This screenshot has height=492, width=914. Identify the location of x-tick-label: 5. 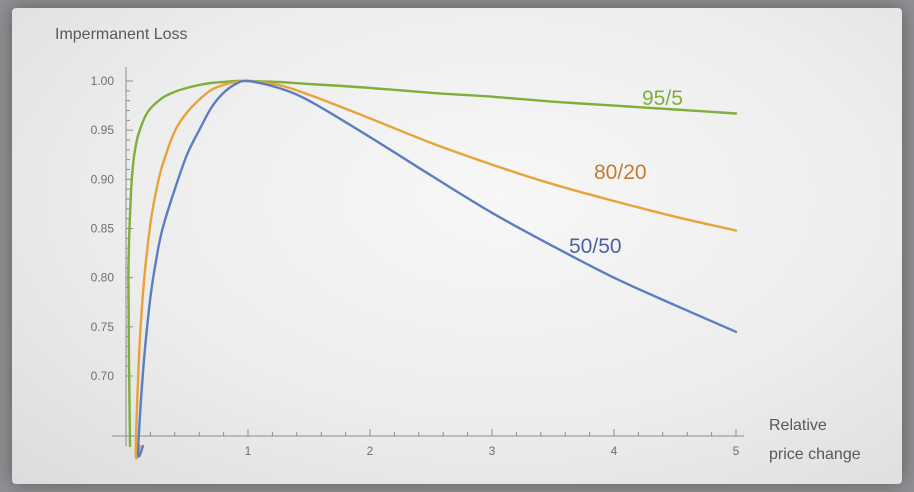
(736, 451).